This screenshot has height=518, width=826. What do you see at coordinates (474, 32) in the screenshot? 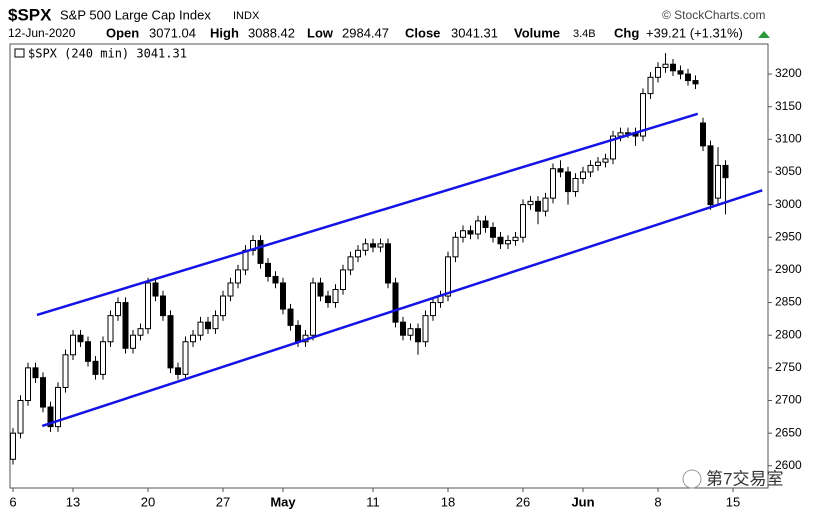
I see `close: 3041.31` at bounding box center [474, 32].